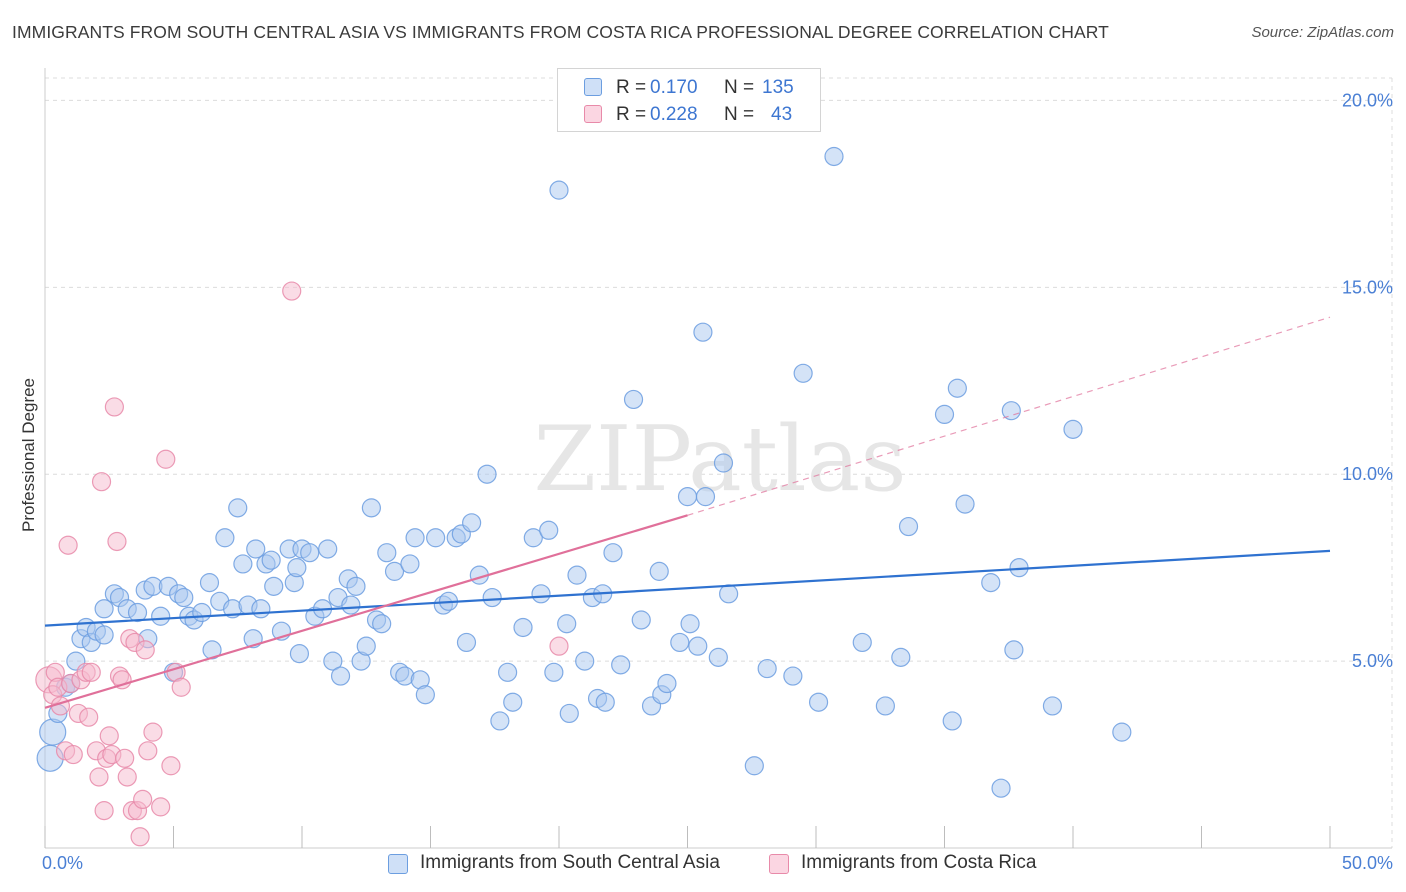  Describe the element at coordinates (1372, 661) in the screenshot. I see `y-tick-label: 5.0%` at that location.